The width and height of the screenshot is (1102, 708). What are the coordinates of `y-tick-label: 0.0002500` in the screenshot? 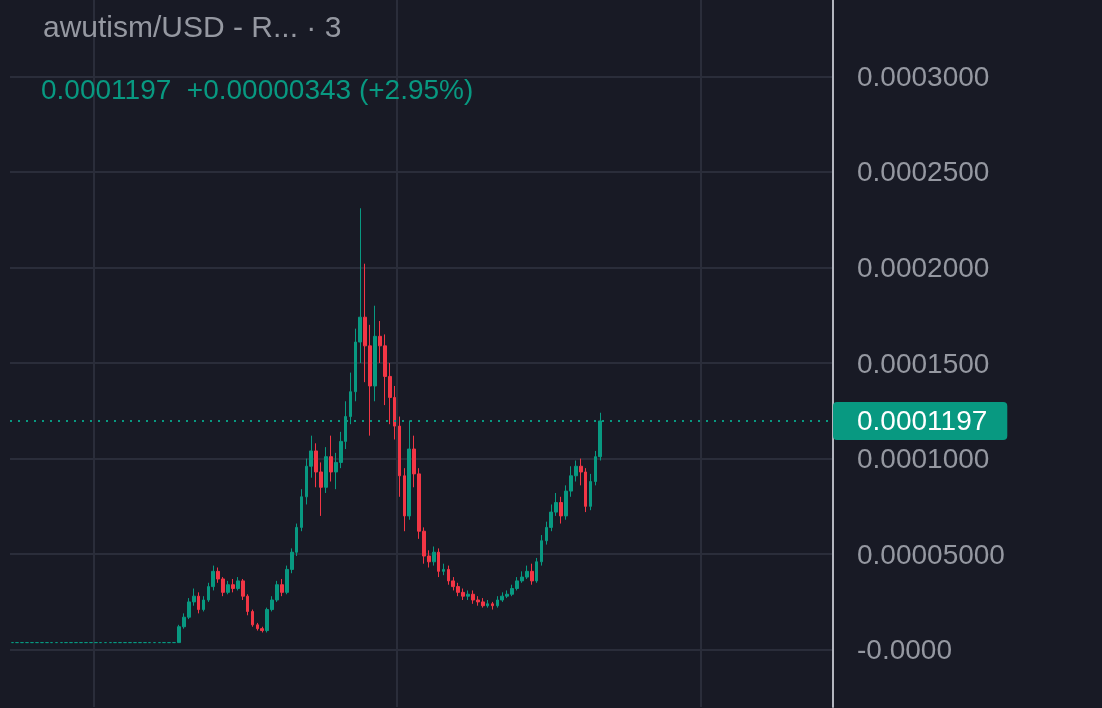 It's located at (923, 172).